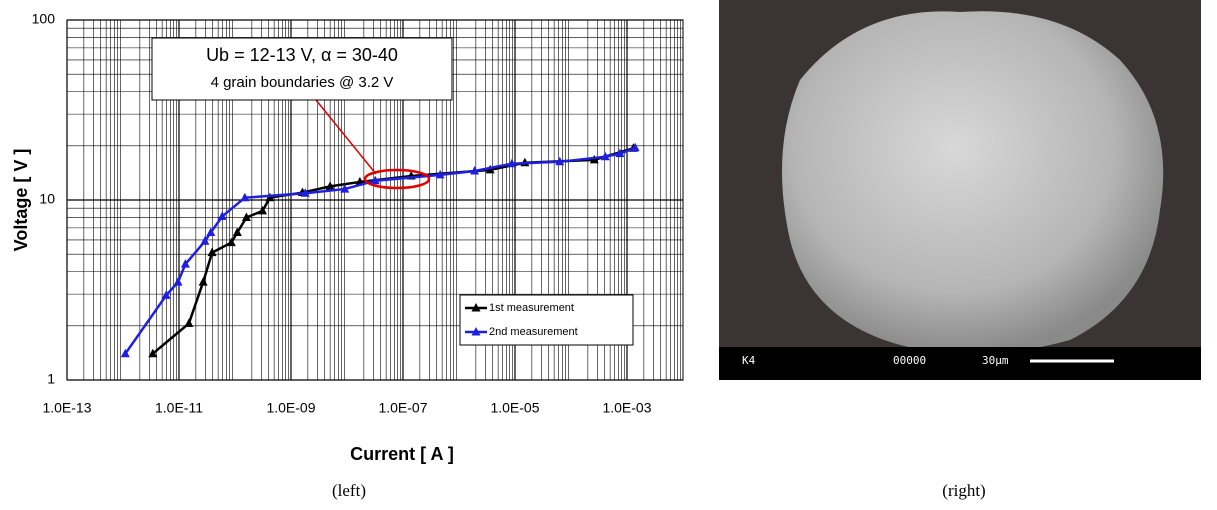 The image size is (1217, 510). What do you see at coordinates (960, 363) in the screenshot?
I see `photo-bar` at bounding box center [960, 363].